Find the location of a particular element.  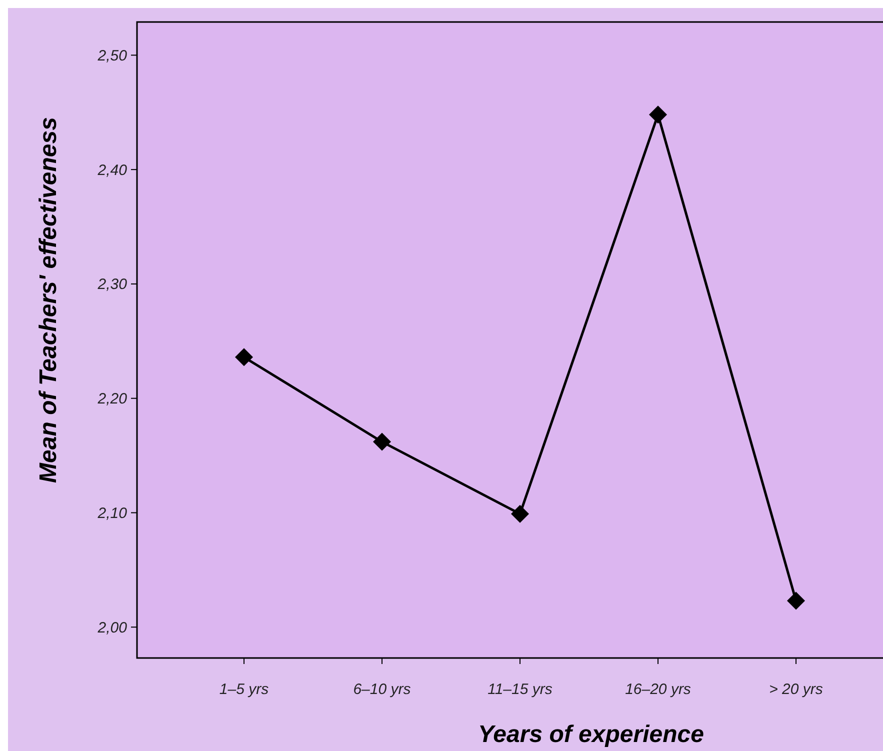

x-tick-label: 11–15 yrs is located at coordinates (520, 689).